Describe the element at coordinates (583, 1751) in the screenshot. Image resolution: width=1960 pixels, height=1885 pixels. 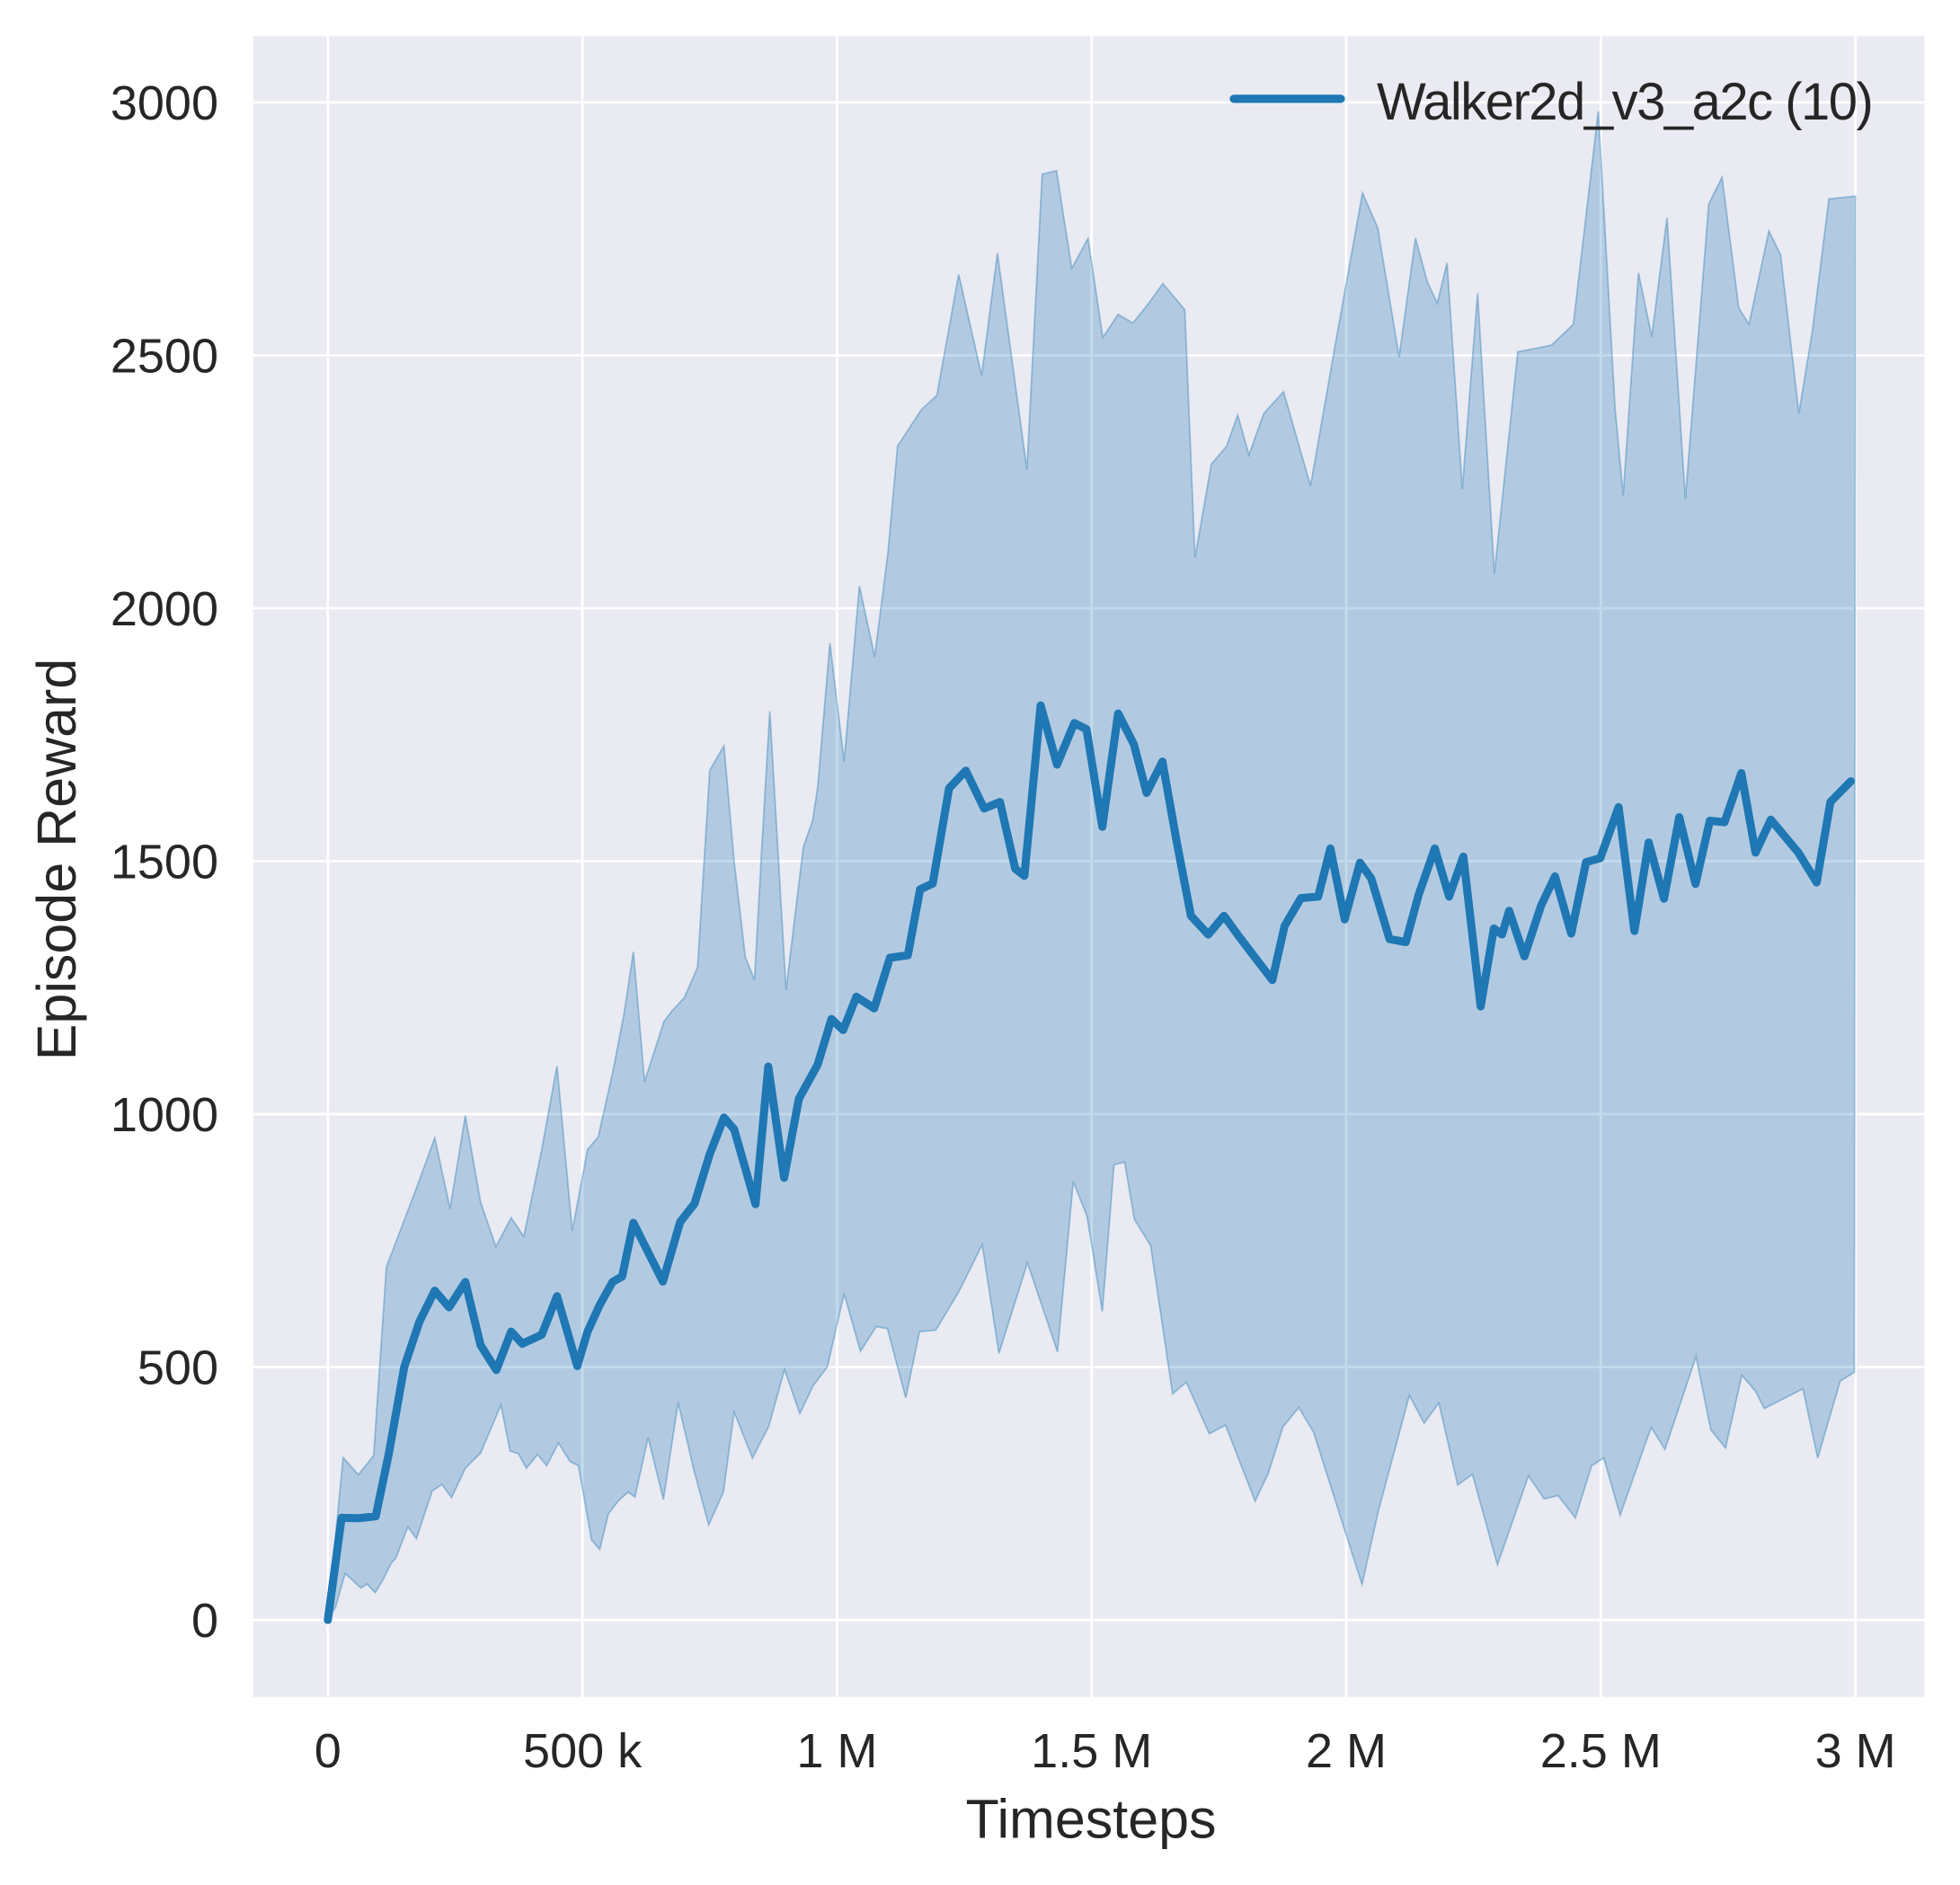
I see `svg-text: 500 k` at that location.